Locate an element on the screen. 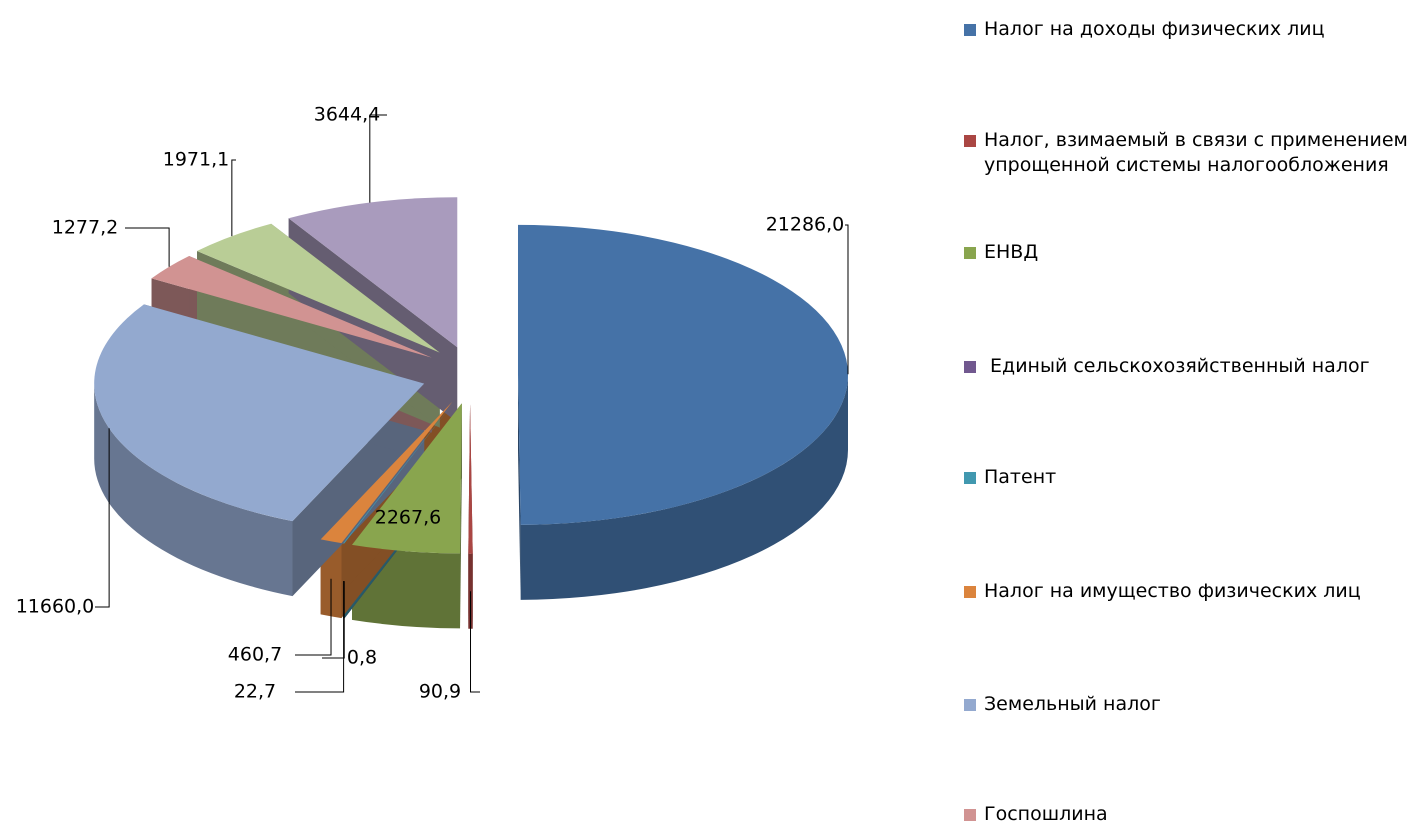 The image size is (1421, 827). legend-item: Земельный налог is located at coordinates (1189, 704).